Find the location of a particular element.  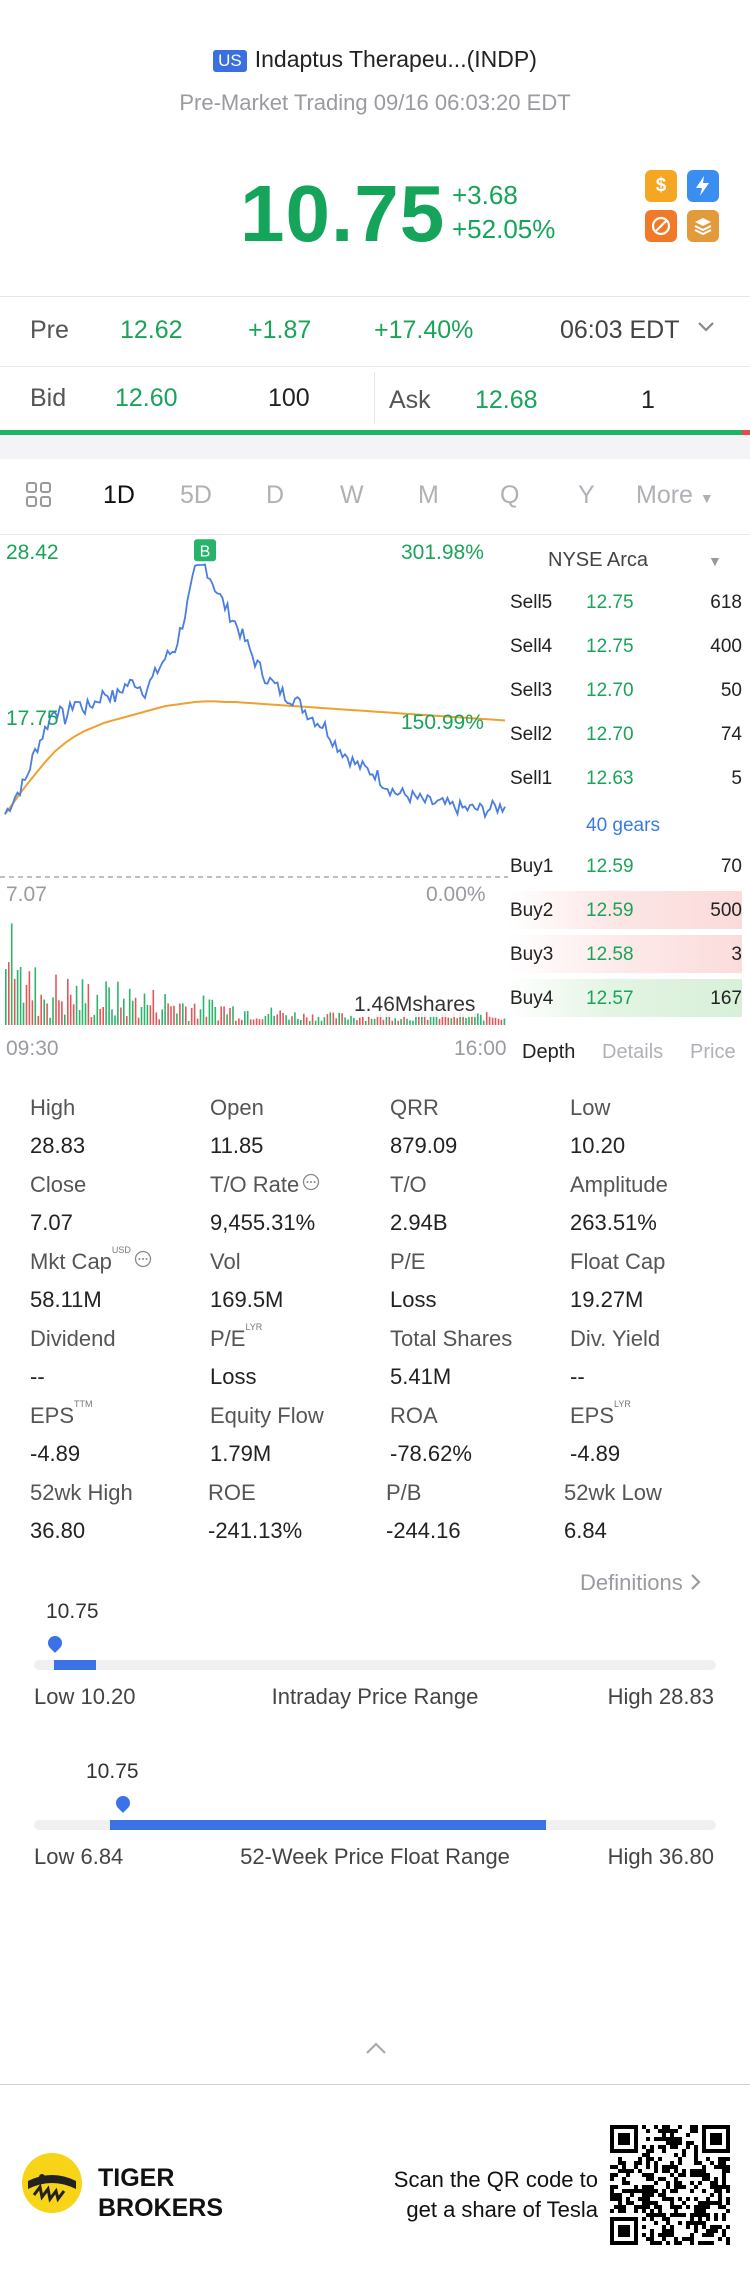

pre-time: 06:03 EDT is located at coordinates (620, 330).